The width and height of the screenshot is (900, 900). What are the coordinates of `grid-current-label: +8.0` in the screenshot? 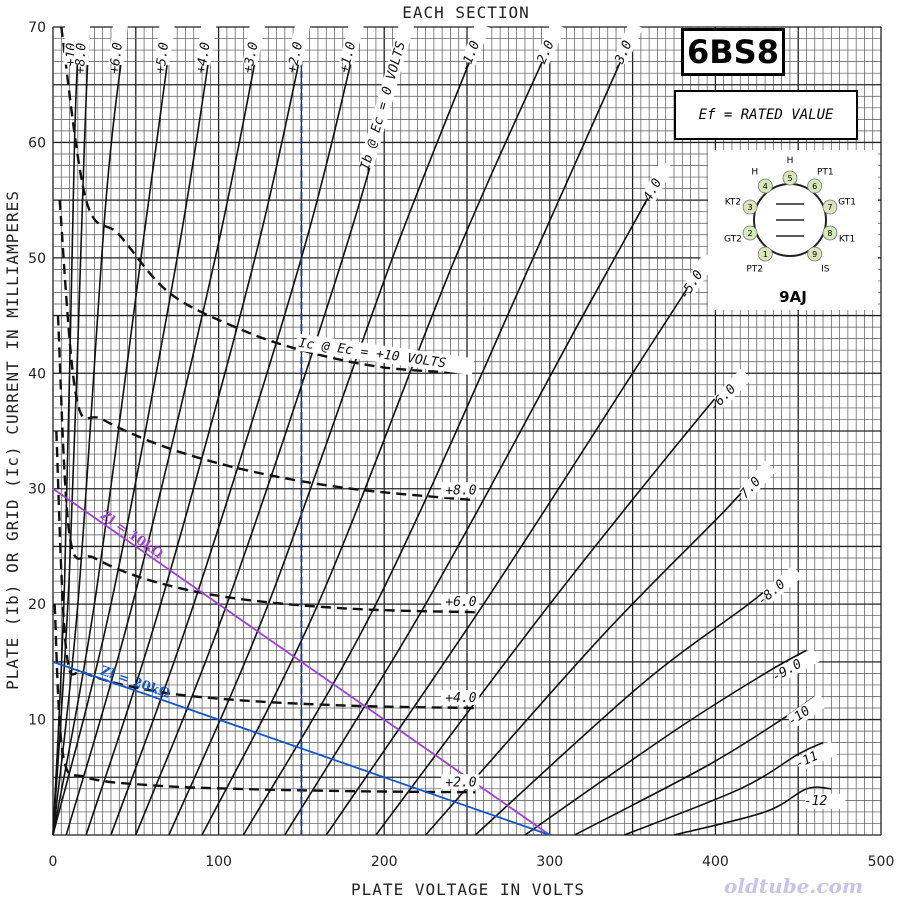 It's located at (460, 490).